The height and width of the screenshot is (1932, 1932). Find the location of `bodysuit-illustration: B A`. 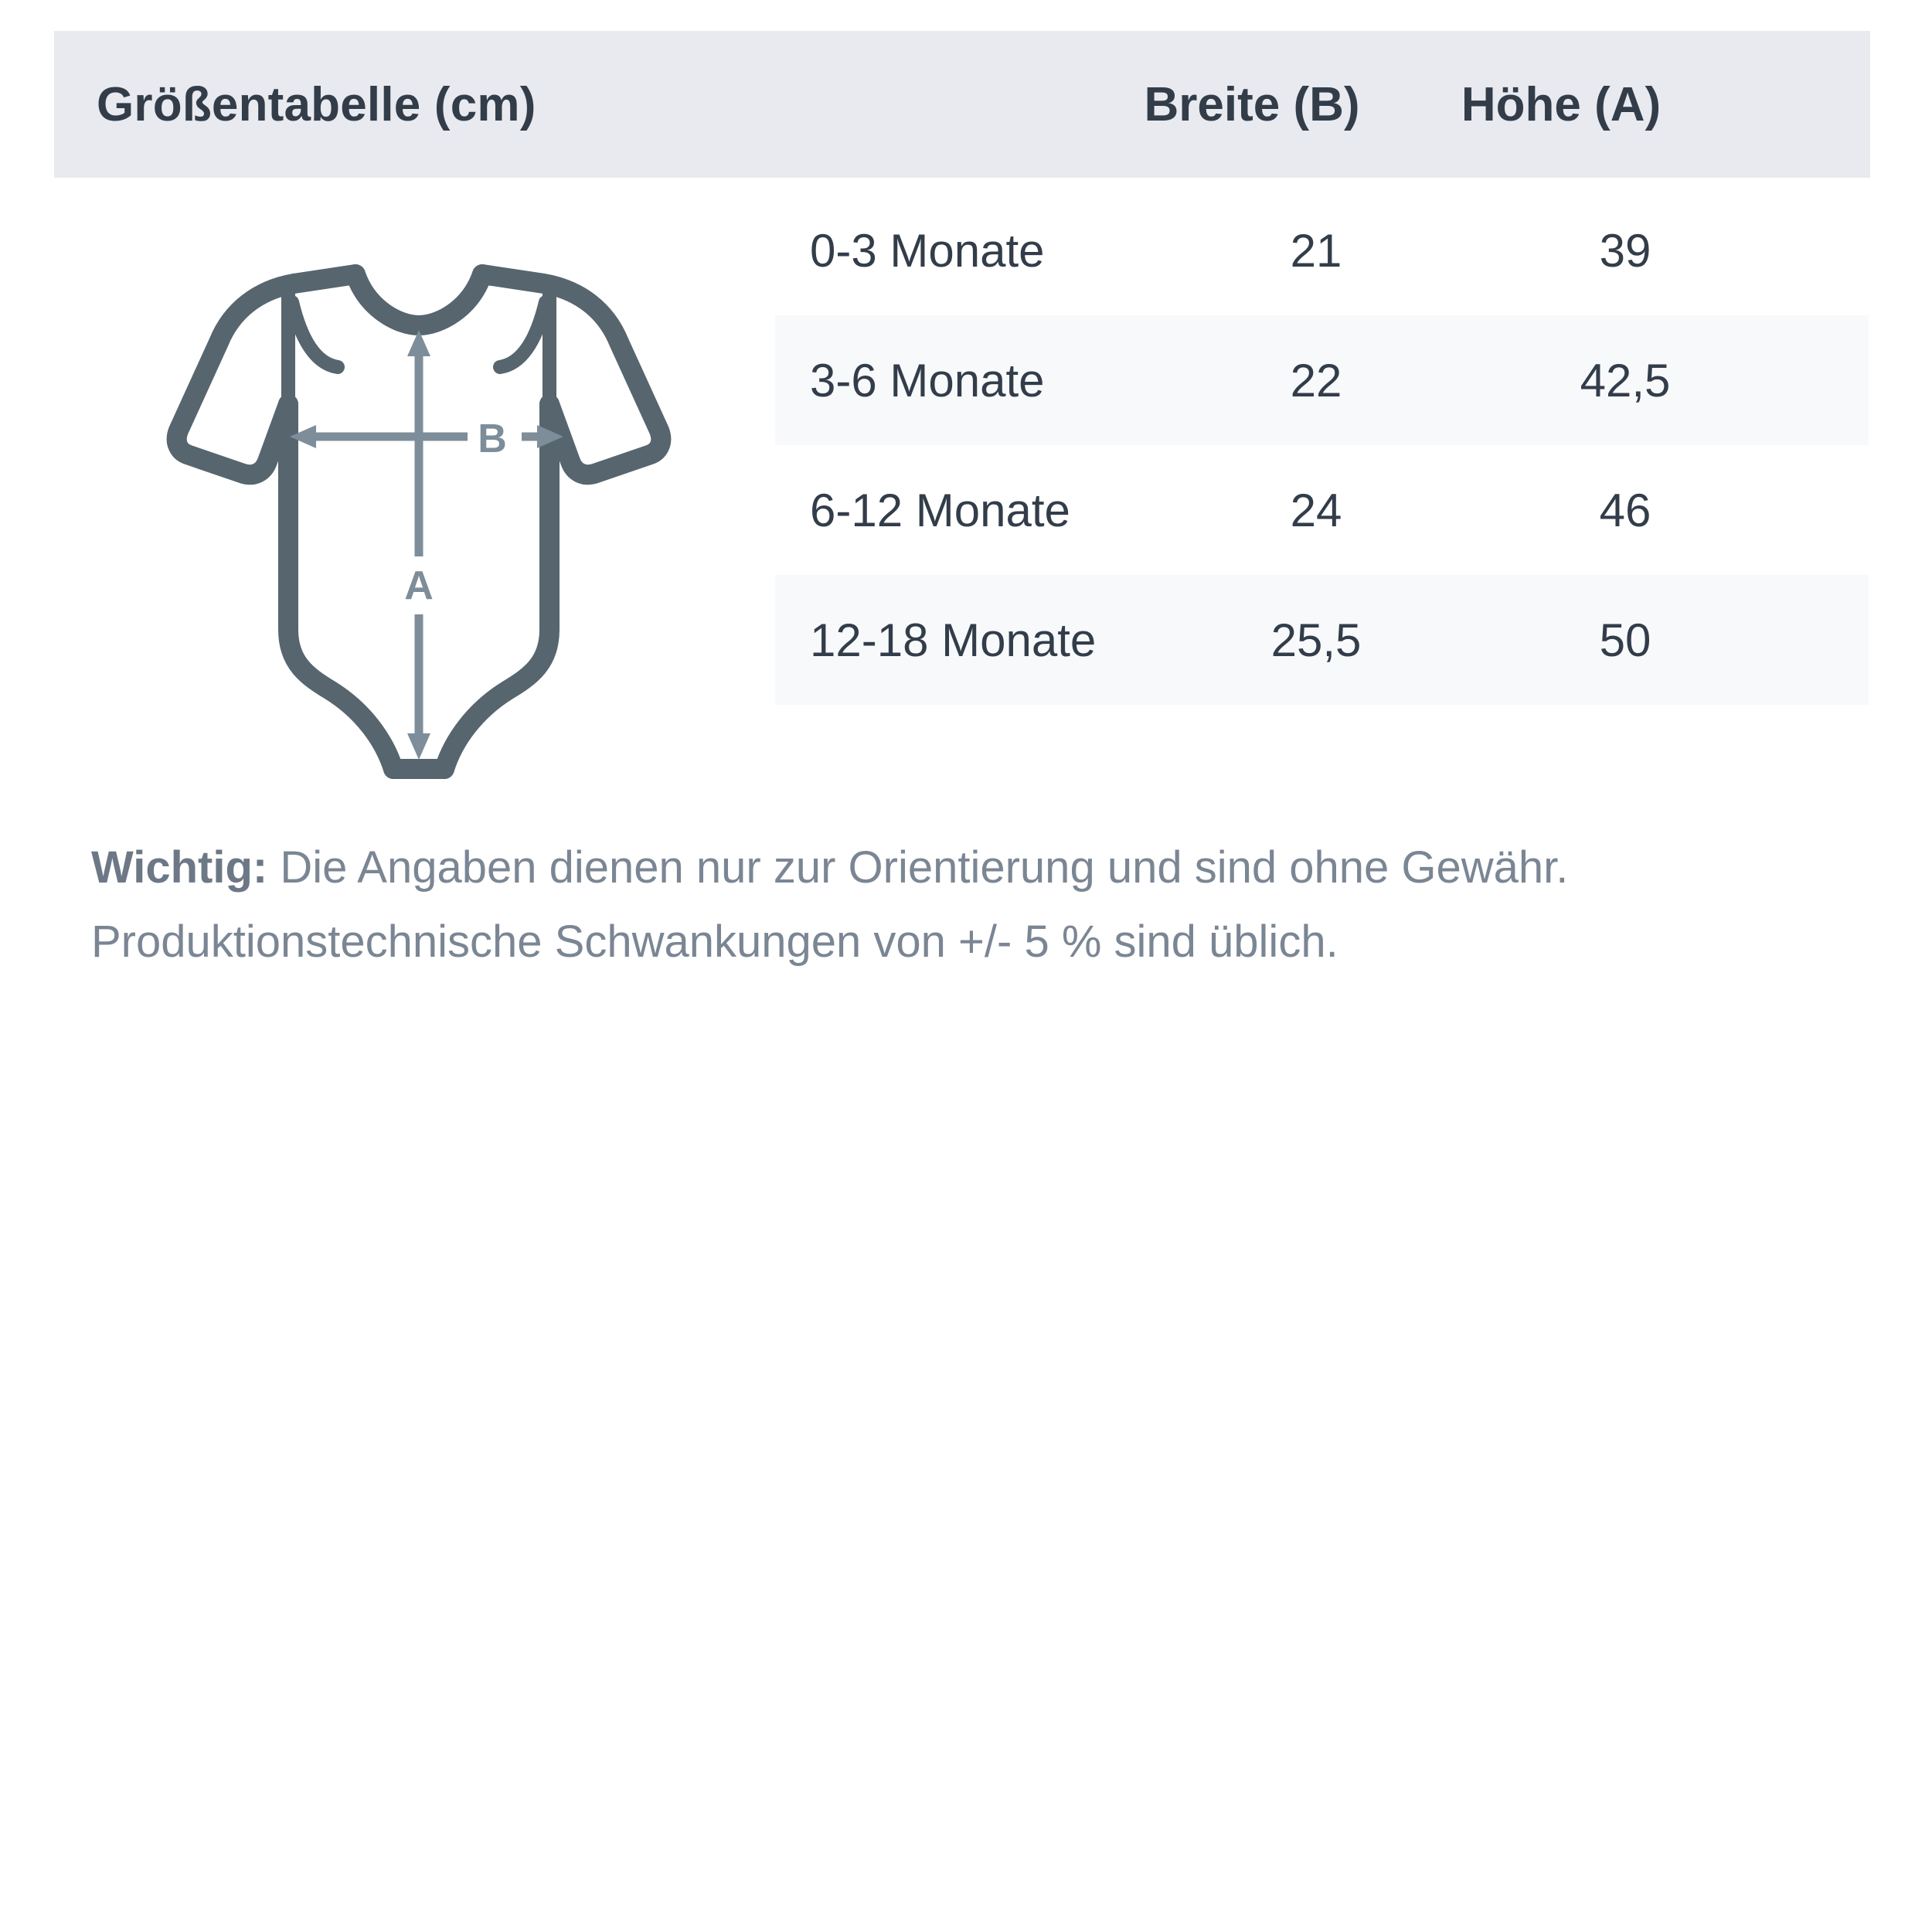

bodysuit-illustration: B A is located at coordinates (417, 510).